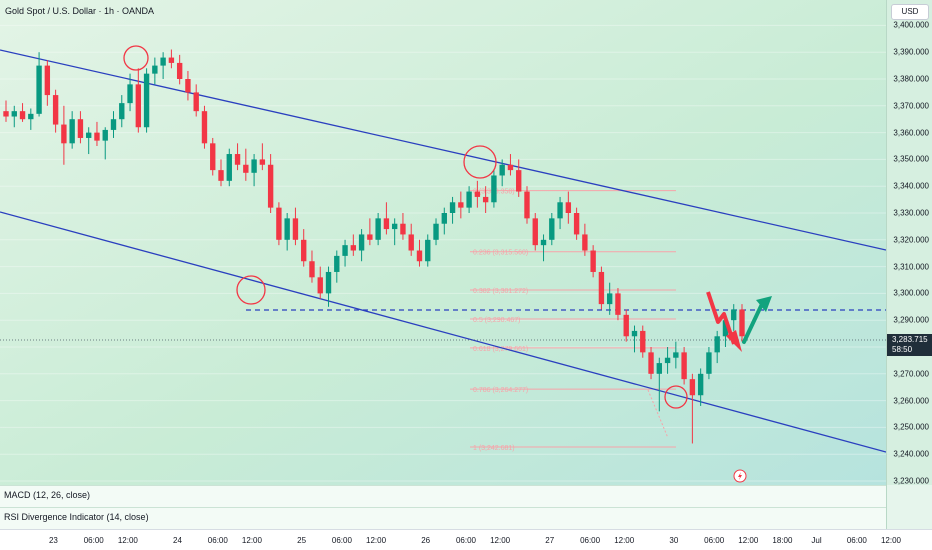 Image resolution: width=932 pixels, height=550 pixels. Describe the element at coordinates (911, 79) in the screenshot. I see `price-tick-label: 3,380.000` at that location.